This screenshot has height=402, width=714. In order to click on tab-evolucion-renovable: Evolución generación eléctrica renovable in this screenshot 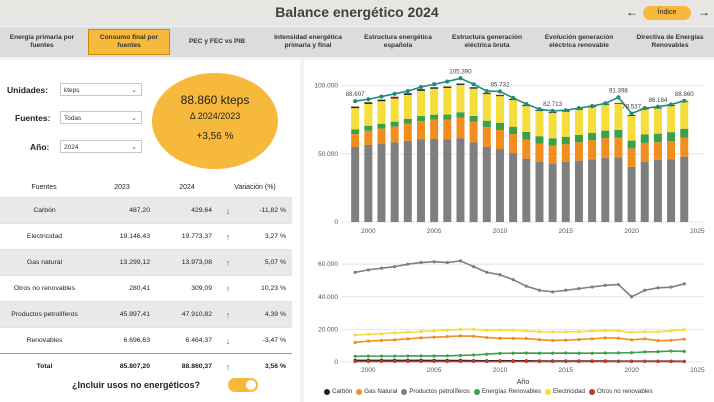, I will do `click(579, 41)`.